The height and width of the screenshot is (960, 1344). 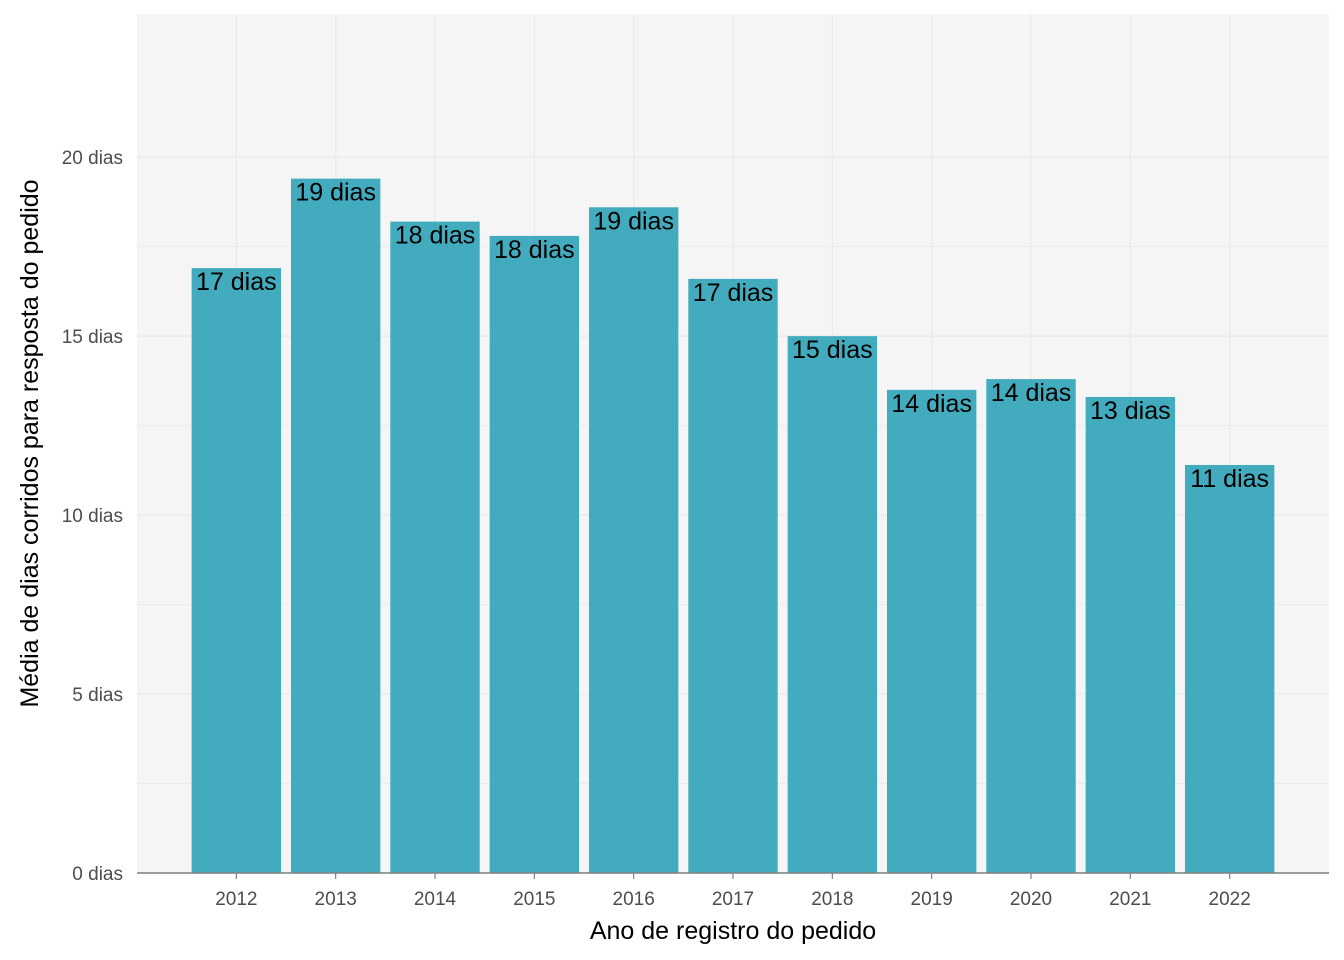 I want to click on bar-2012, so click(x=236, y=570).